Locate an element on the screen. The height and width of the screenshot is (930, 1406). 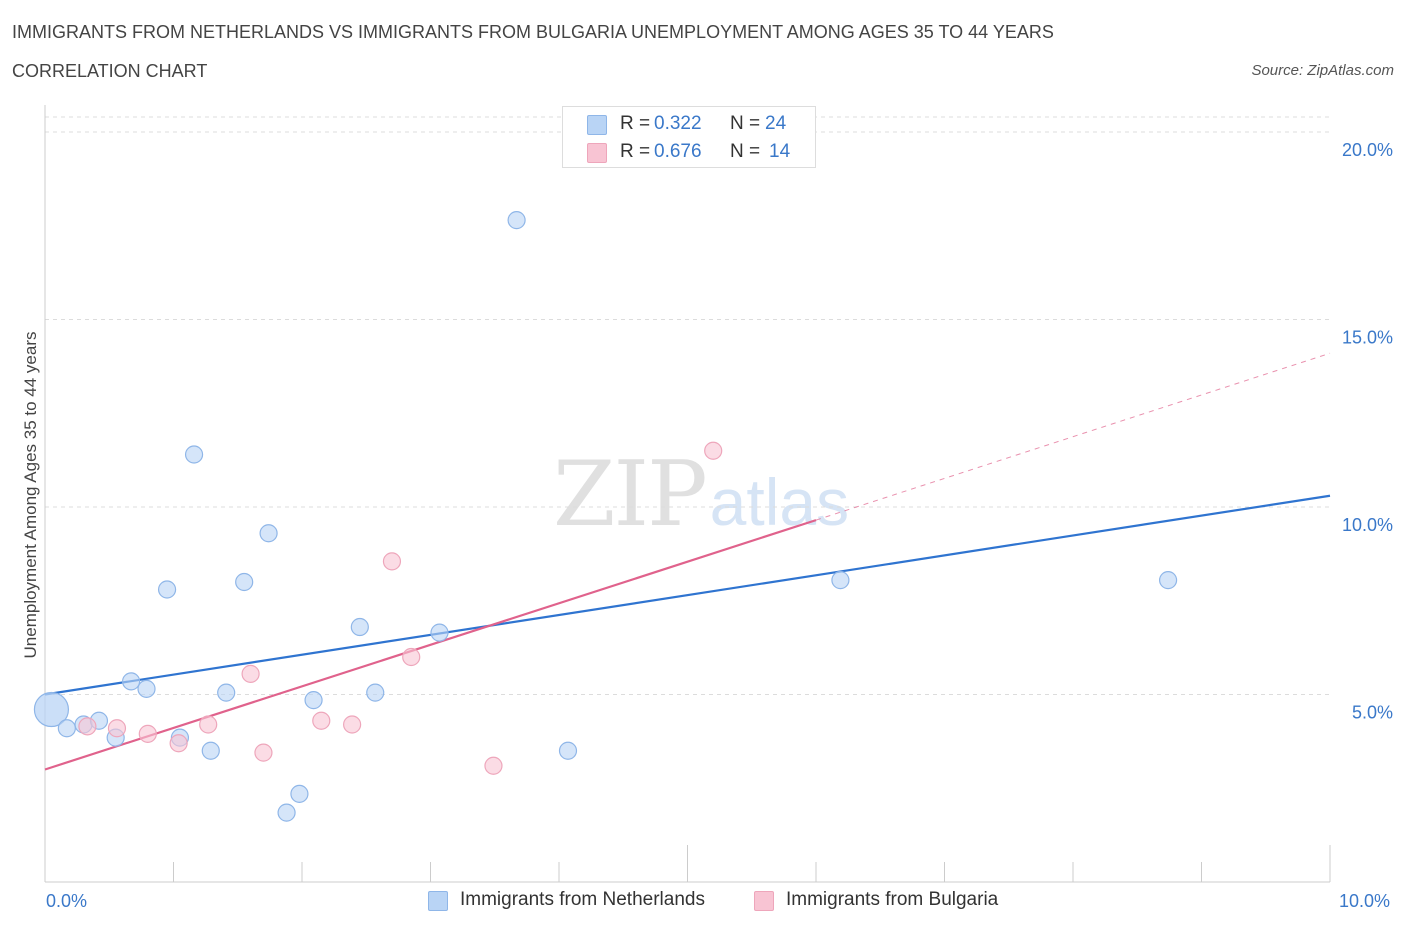
bottom-legend-label-bulgaria: Immigrants from Bulgaria is located at coordinates (892, 899).